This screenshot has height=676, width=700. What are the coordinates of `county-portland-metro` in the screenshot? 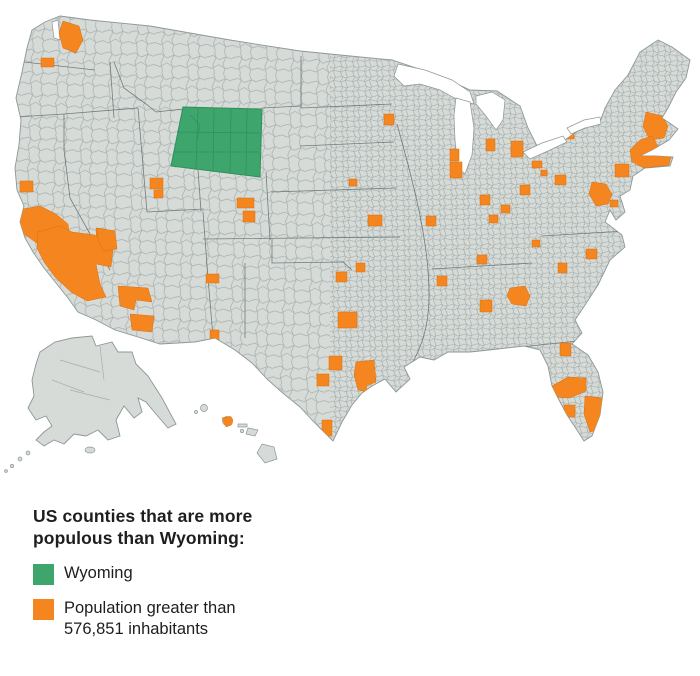 It's located at (47, 62).